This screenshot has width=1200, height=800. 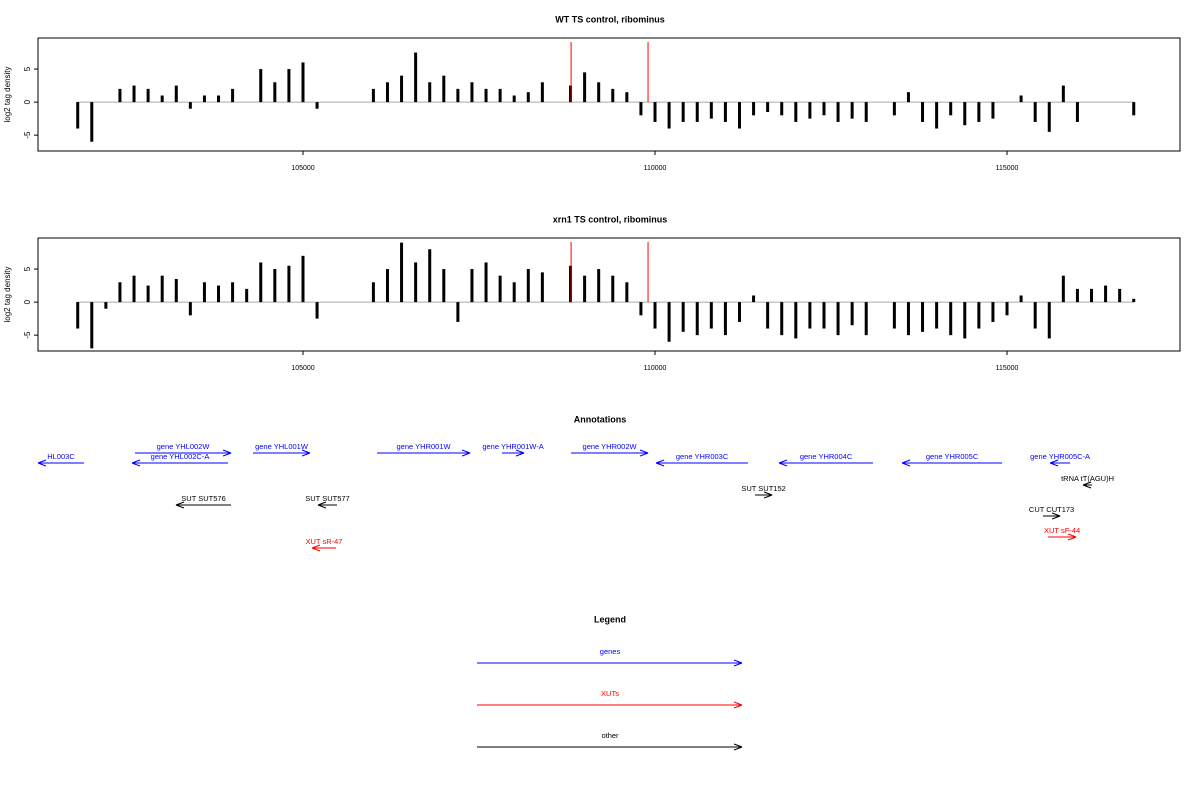 I want to click on feature-label: gene YHR005C-A, so click(x=1060, y=456).